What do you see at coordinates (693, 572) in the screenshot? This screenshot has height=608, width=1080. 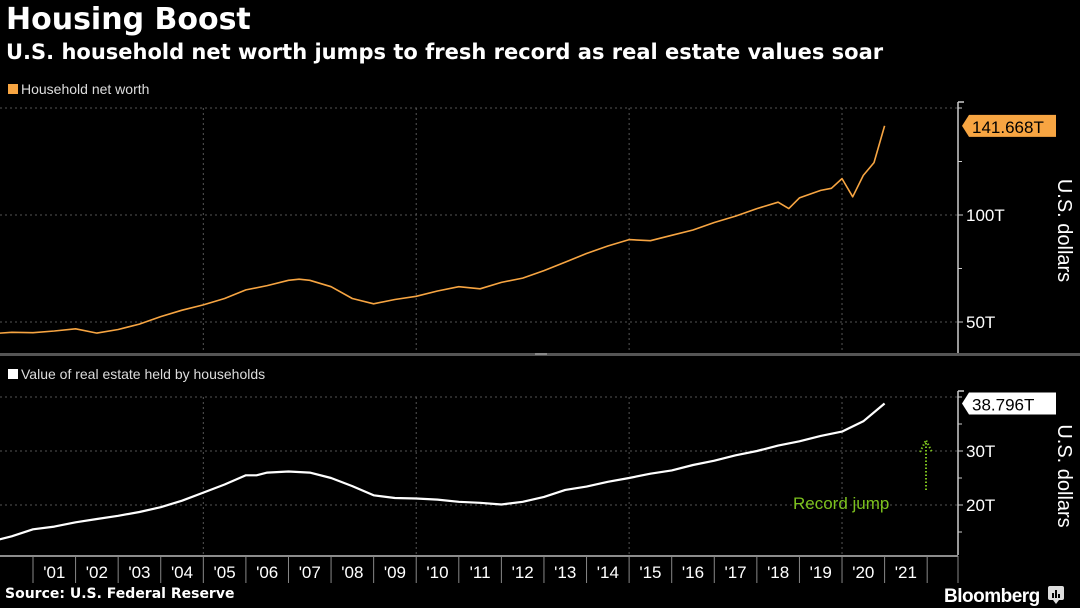 I see `x-tick-label: '16` at bounding box center [693, 572].